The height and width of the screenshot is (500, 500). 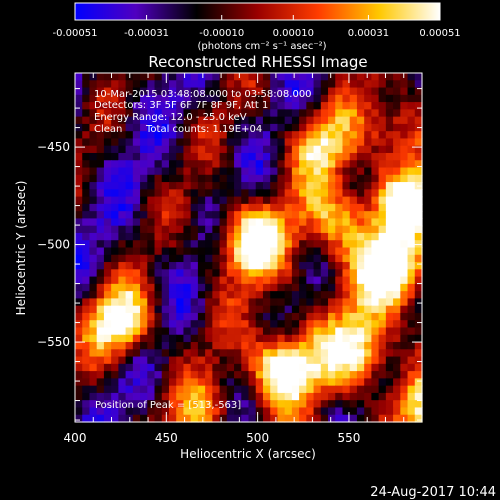 I want to click on x-tick-label: 400, so click(x=75, y=438).